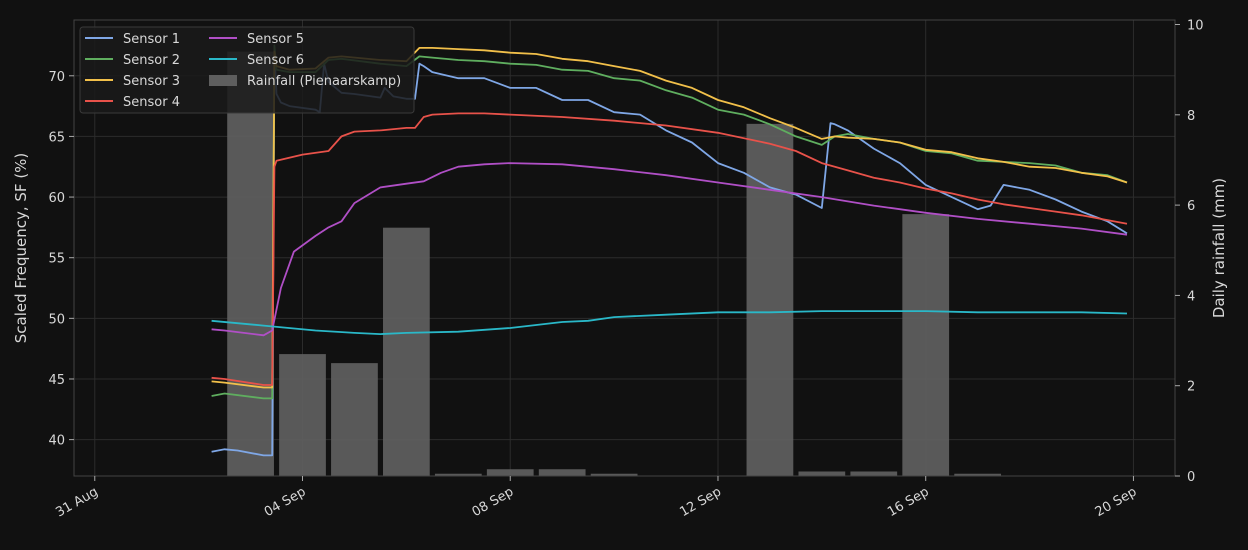 Image resolution: width=1248 pixels, height=550 pixels. I want to click on y-tick-label: 60, so click(56, 198).